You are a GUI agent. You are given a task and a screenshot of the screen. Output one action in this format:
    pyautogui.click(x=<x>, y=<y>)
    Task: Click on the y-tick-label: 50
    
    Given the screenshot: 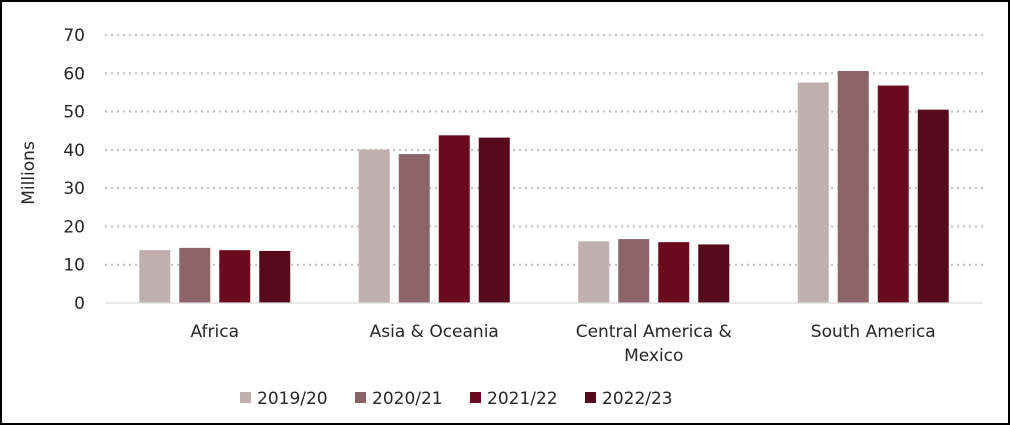 What is the action you would take?
    pyautogui.click(x=74, y=113)
    